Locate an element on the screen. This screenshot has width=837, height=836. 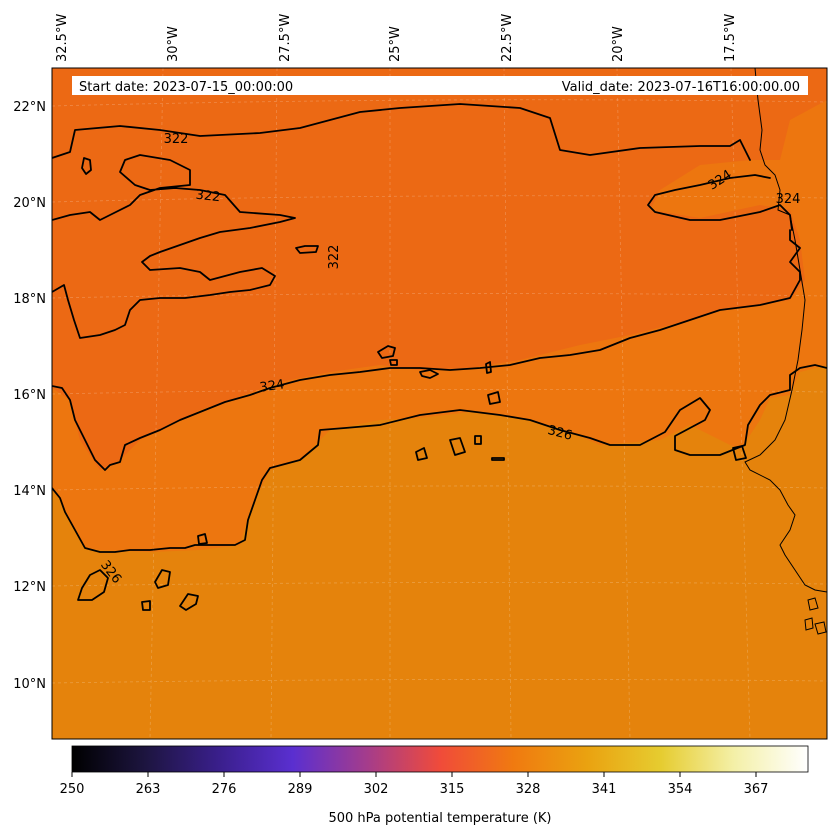
colorbar-tick-341: 341 is located at coordinates (604, 784).